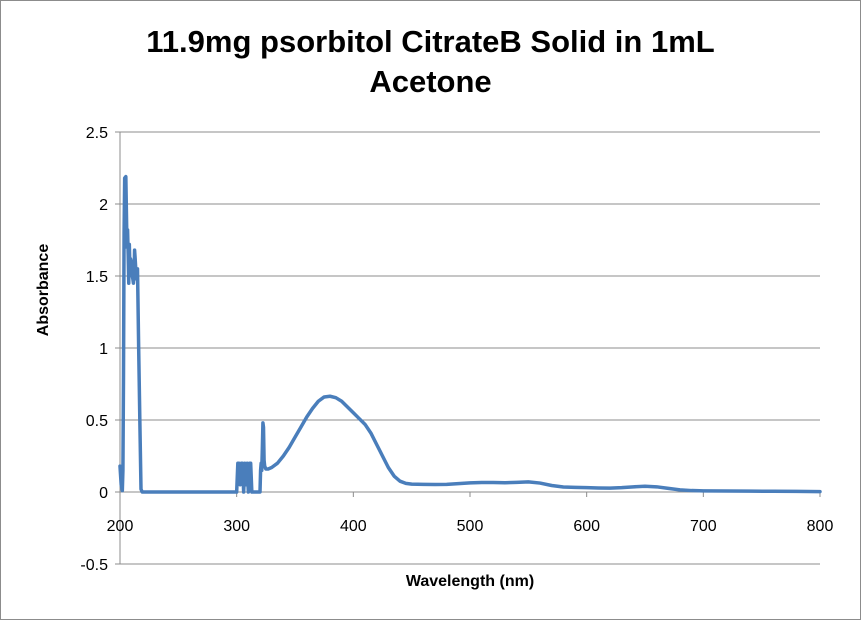  What do you see at coordinates (430, 41) in the screenshot?
I see `chart-title-line-1: 11.9mg psorbitol CitrateB Solid in 1mL` at bounding box center [430, 41].